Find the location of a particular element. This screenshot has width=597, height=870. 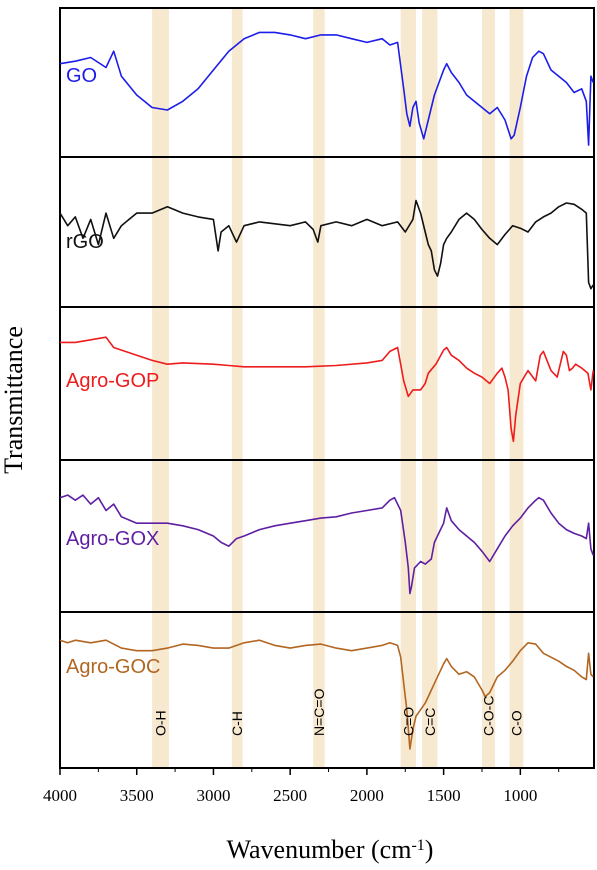

band-label: C-H is located at coordinates (237, 723).